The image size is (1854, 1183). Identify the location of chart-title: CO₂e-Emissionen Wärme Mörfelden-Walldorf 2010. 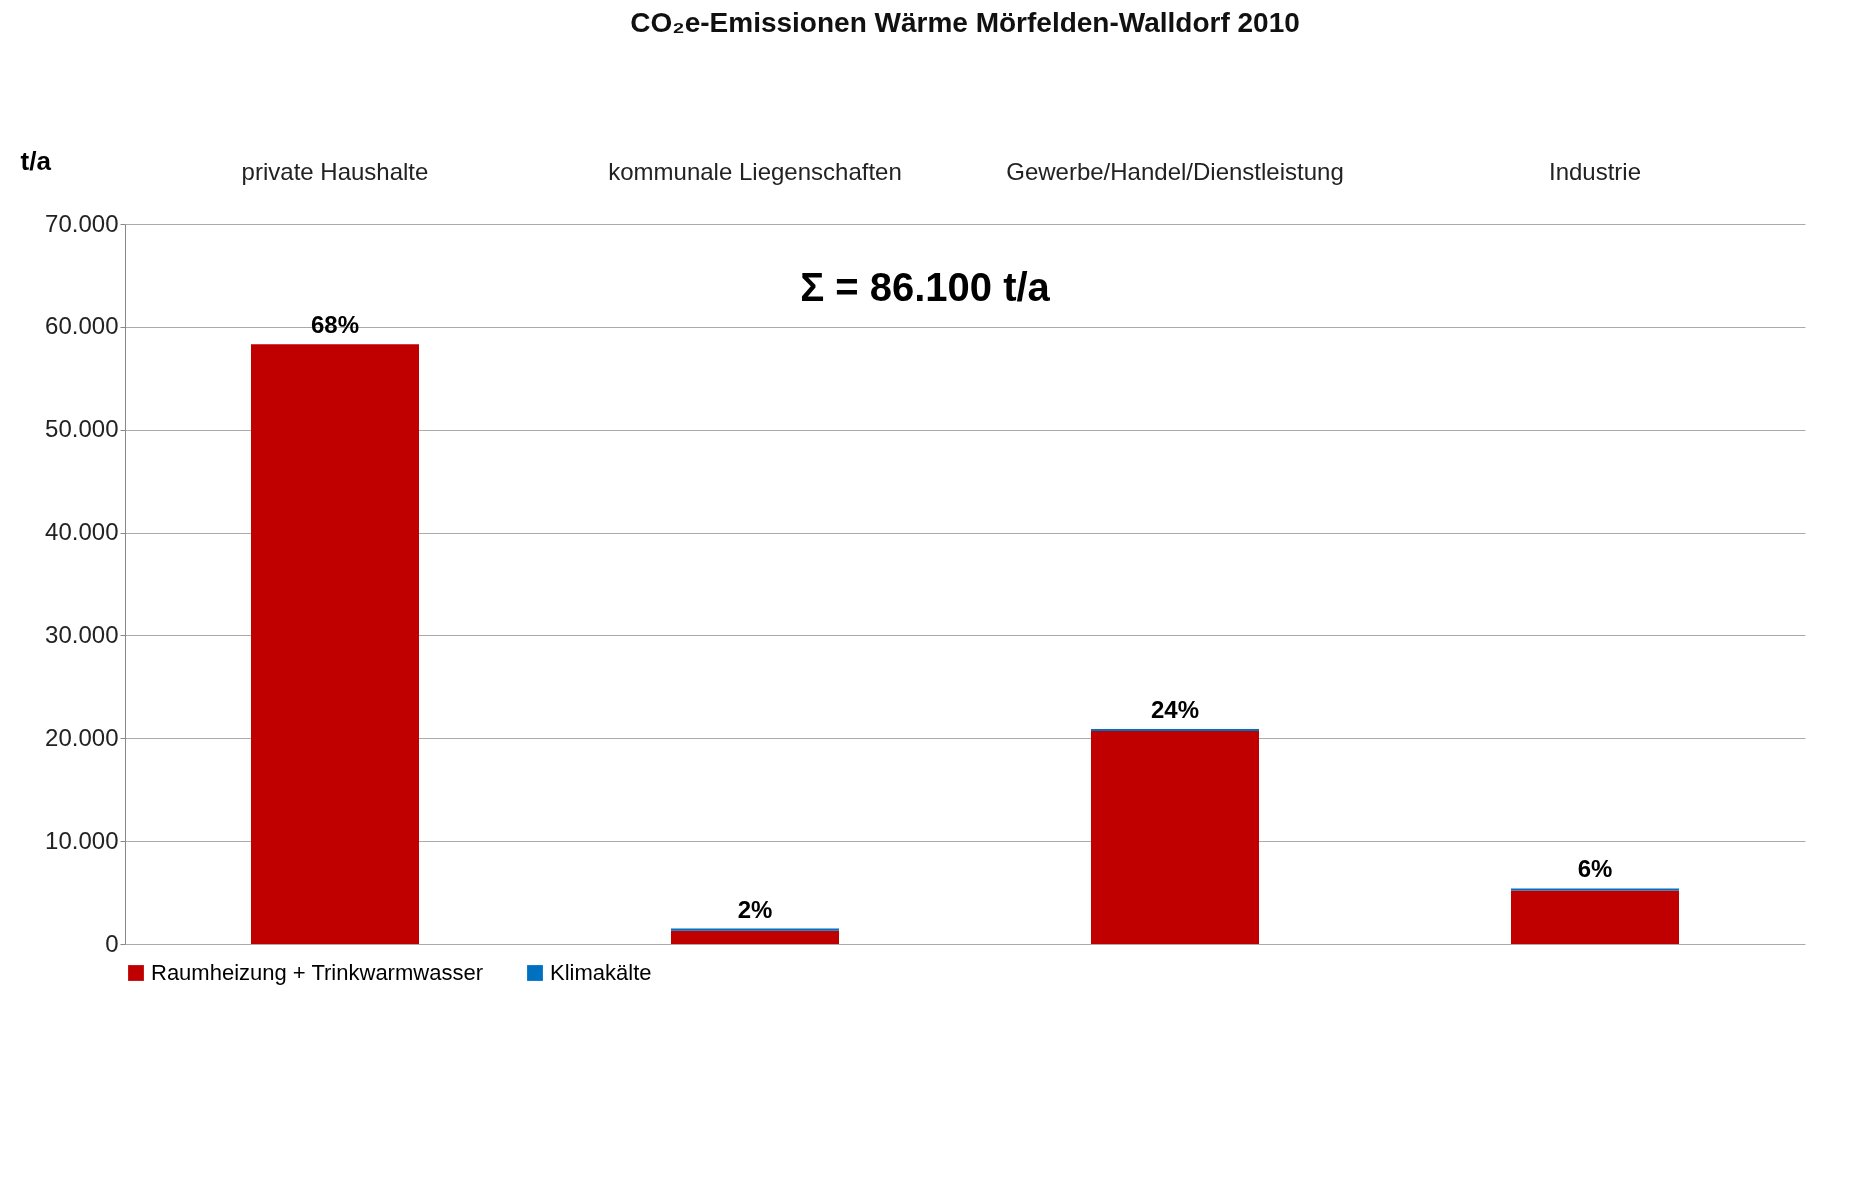
(965, 22).